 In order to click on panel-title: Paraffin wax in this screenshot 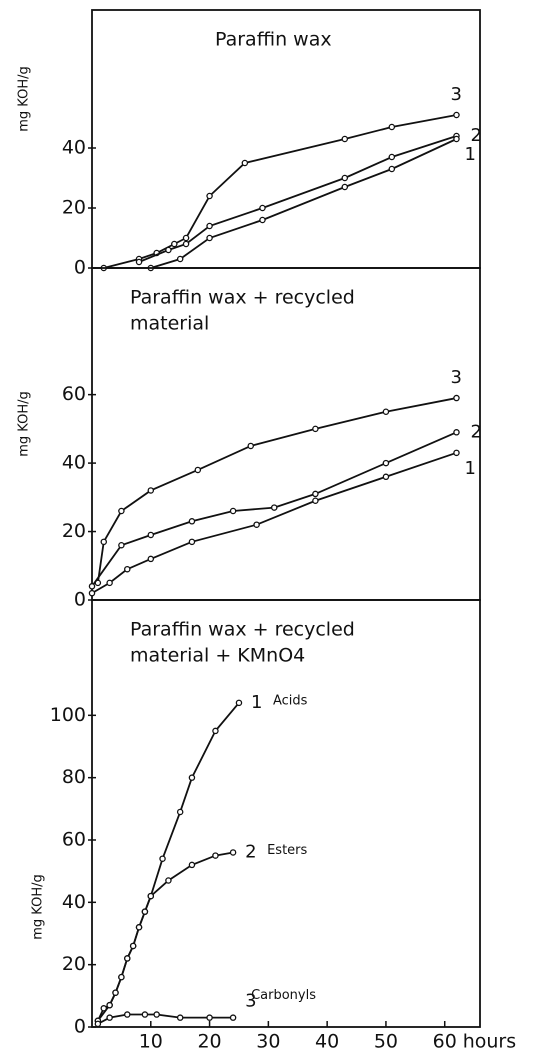, I will do `click(273, 40)`.